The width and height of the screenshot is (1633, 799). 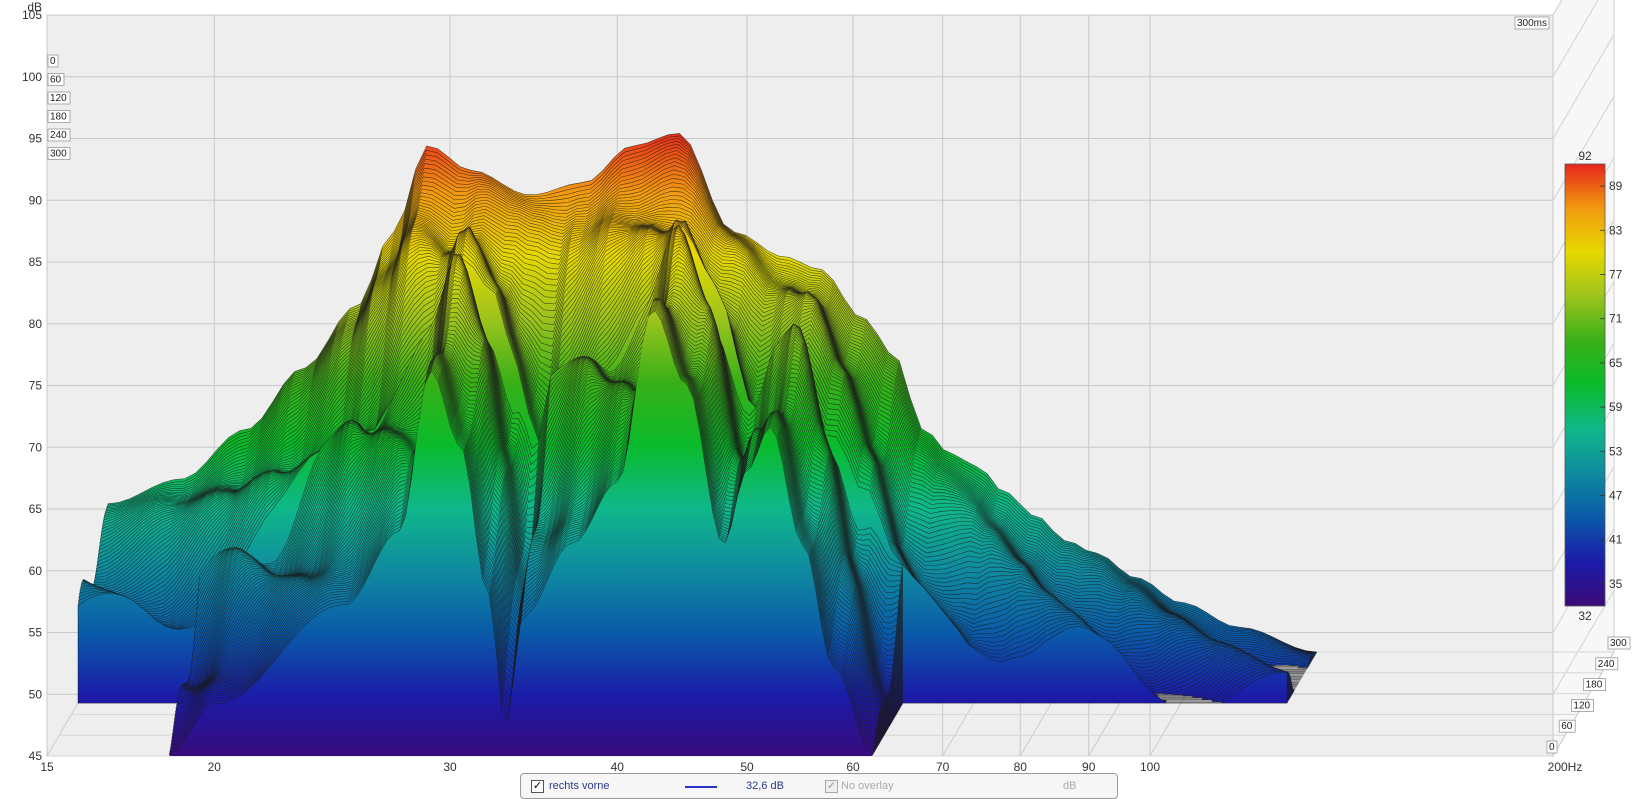 I want to click on y-tick-label: 75, so click(x=36, y=386).